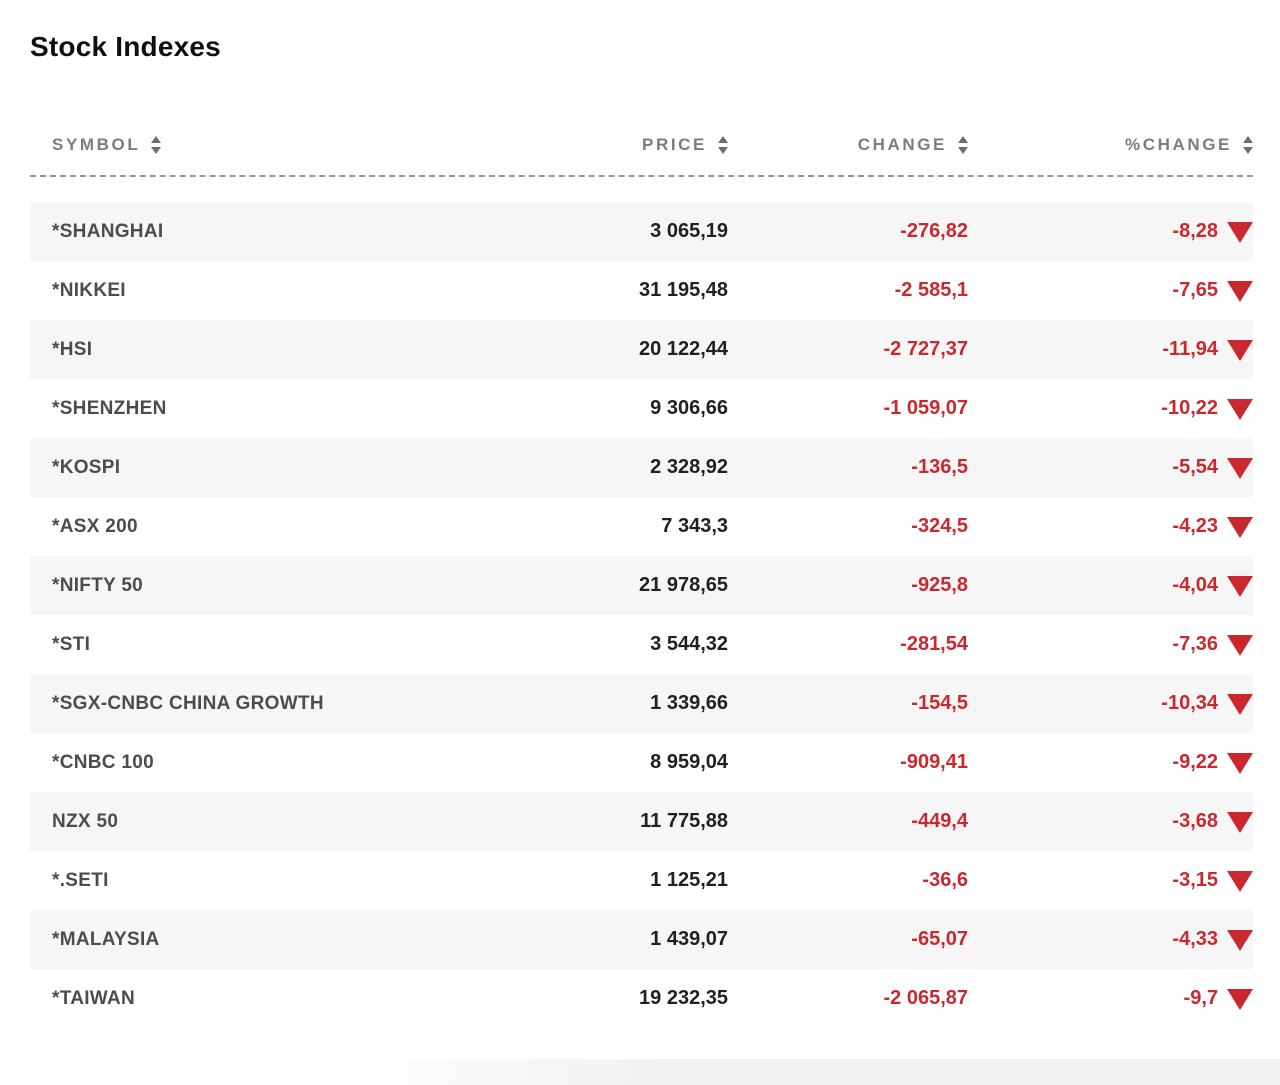 Image resolution: width=1280 pixels, height=1085 pixels. I want to click on change-cell: -276,82, so click(934, 231).